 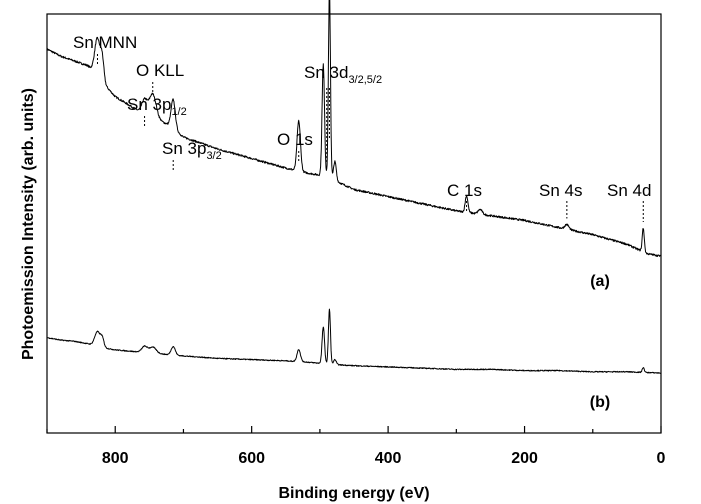 I want to click on peak-label: Sn 4s, so click(x=560, y=190).